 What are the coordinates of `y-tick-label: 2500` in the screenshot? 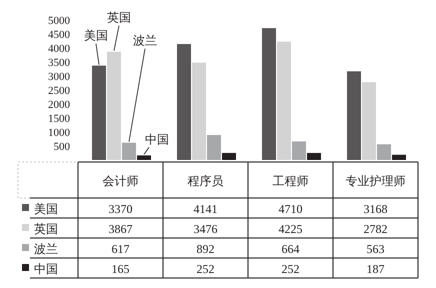 It's located at (59, 91).